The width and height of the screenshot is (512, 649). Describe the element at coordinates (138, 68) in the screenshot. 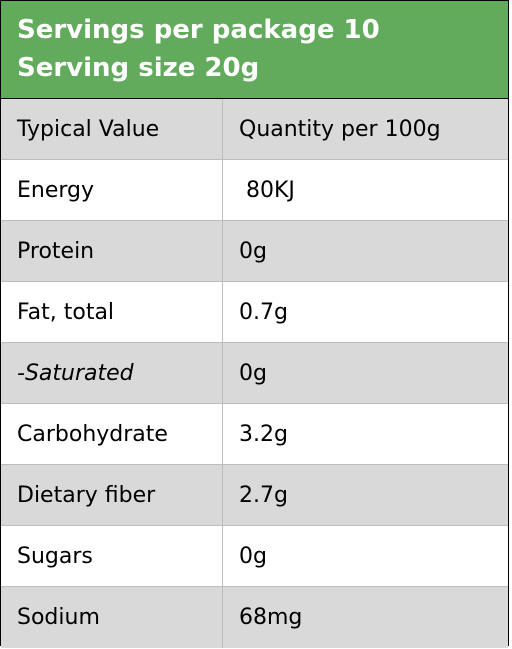

I see `serving-size: Serving size 20g` at that location.